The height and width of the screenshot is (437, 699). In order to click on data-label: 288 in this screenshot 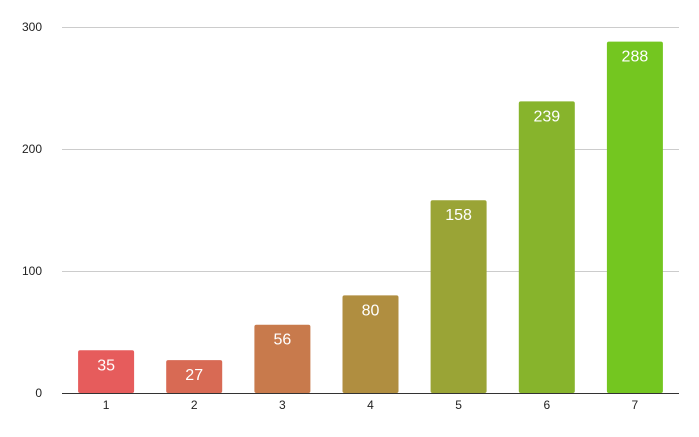, I will do `click(635, 57)`.